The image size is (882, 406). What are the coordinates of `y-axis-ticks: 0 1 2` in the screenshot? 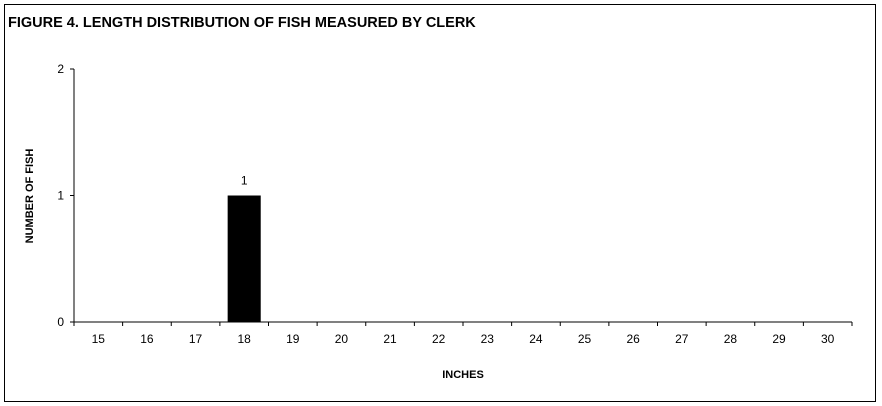 It's located at (65, 195).